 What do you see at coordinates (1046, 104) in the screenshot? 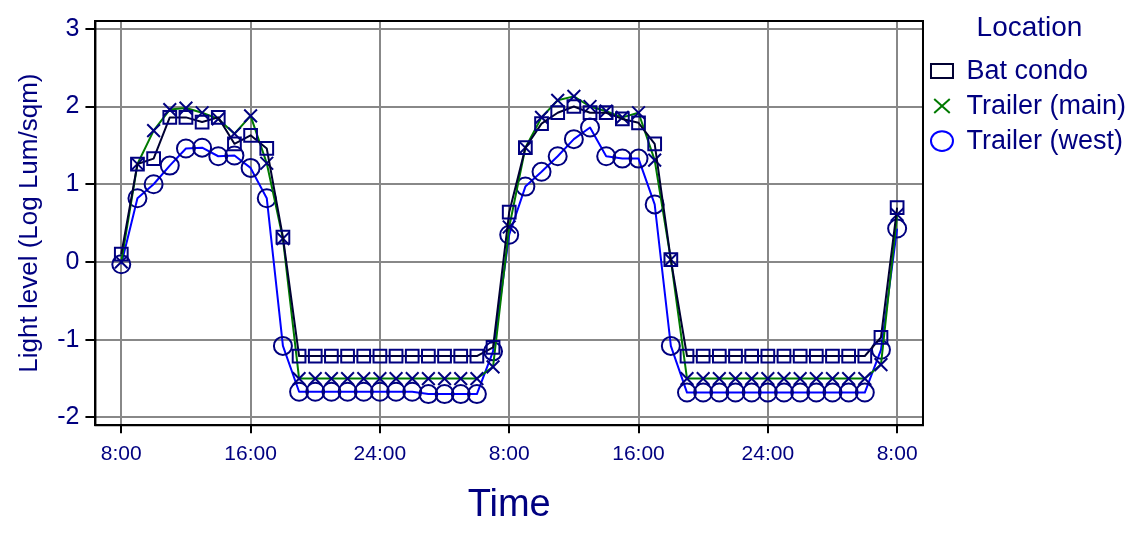
I see `legend-label: Trailer (main)` at bounding box center [1046, 104].